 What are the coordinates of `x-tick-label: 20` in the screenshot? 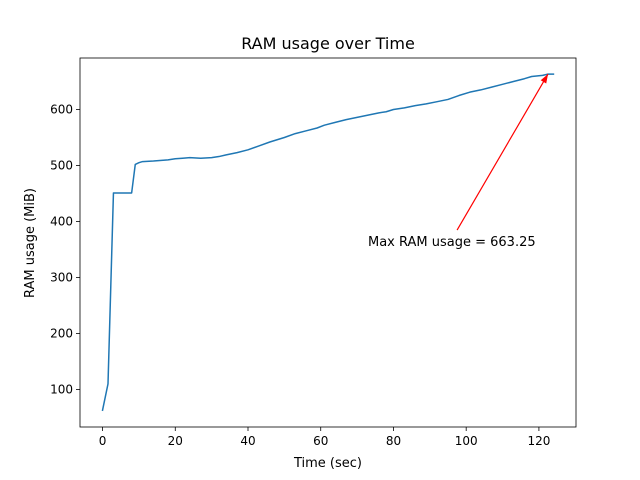 It's located at (175, 441).